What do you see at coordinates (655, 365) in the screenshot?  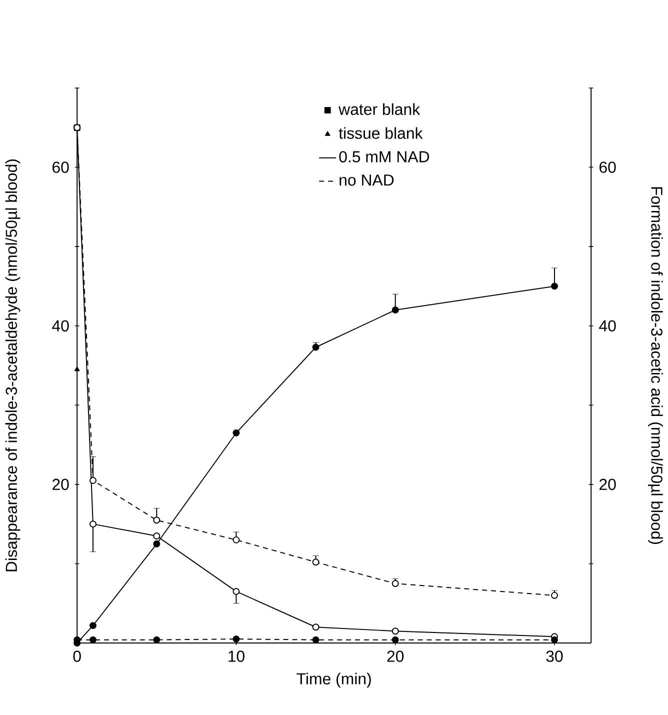 I see `y2-axis-title: Formation of indole-3-acetic acid (nmol/50µl blood)` at bounding box center [655, 365].